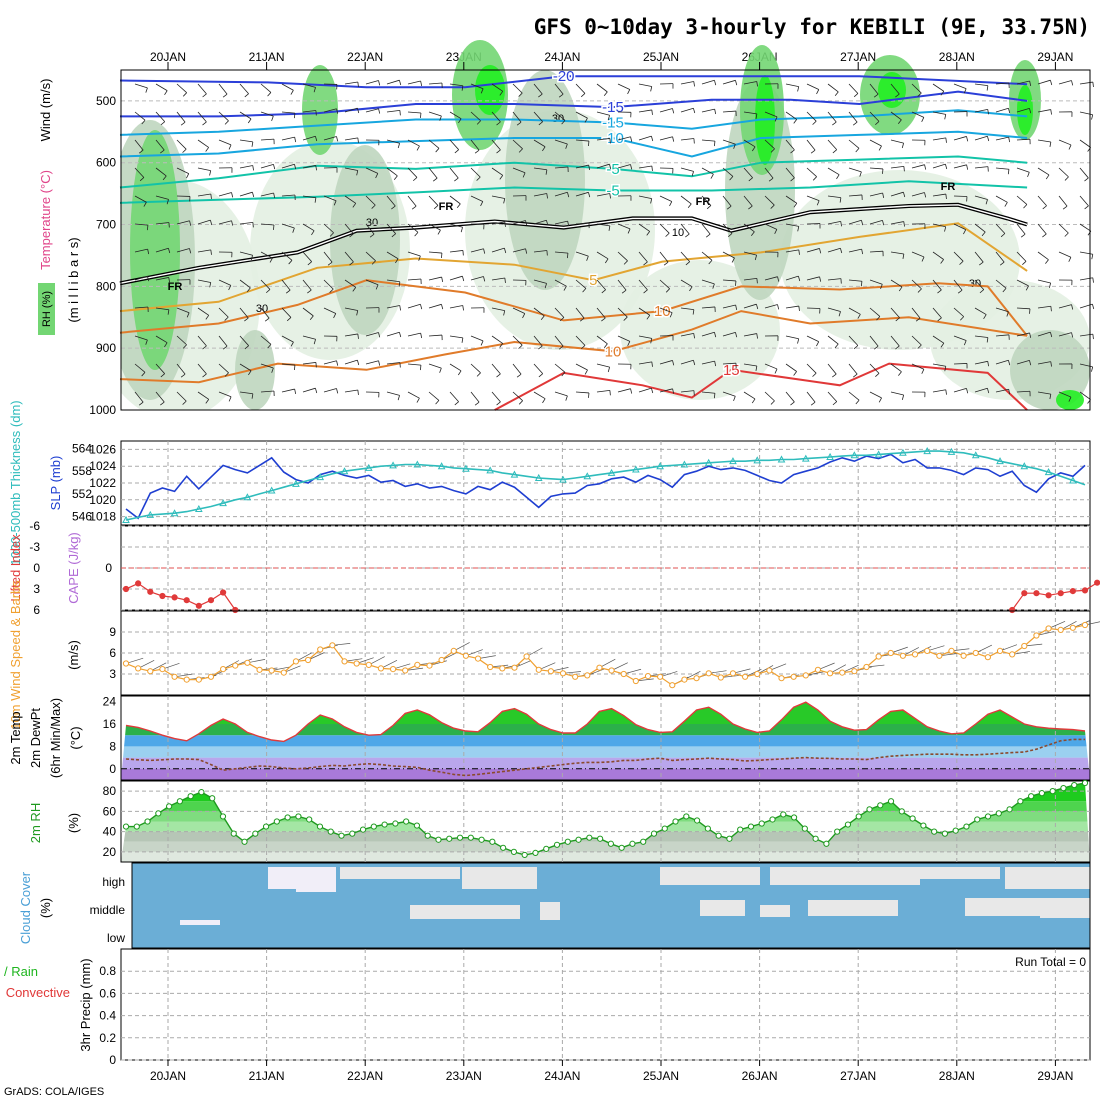 The image size is (1100, 1100). What do you see at coordinates (1055, 1076) in the screenshot?
I see `bottom-date-label: 29JAN` at bounding box center [1055, 1076].